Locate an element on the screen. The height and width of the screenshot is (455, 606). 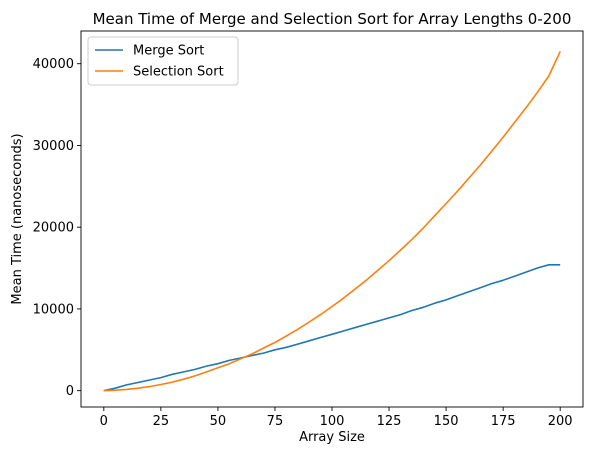
x-tick-label: 125 is located at coordinates (389, 421).